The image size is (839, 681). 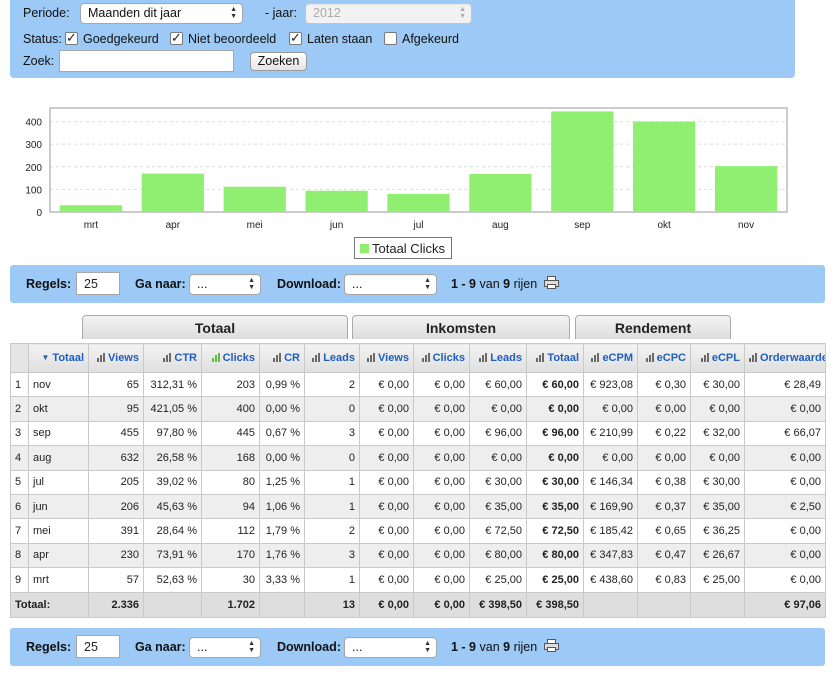 I want to click on table-cell: 205, so click(x=116, y=482).